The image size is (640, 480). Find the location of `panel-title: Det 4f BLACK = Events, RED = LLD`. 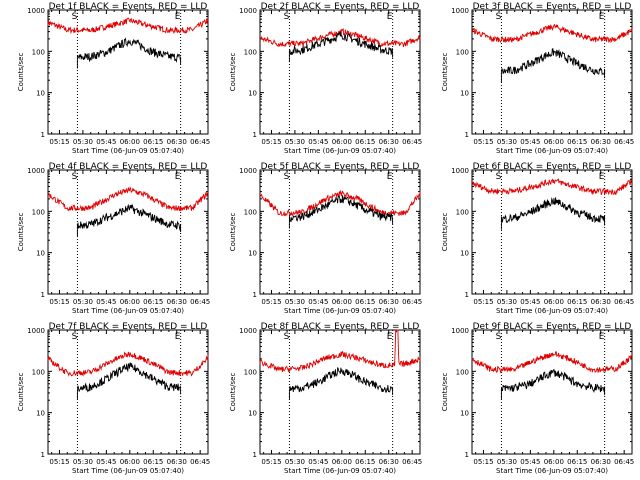

panel-title: Det 4f BLACK = Events, RED = LLD is located at coordinates (128, 167).